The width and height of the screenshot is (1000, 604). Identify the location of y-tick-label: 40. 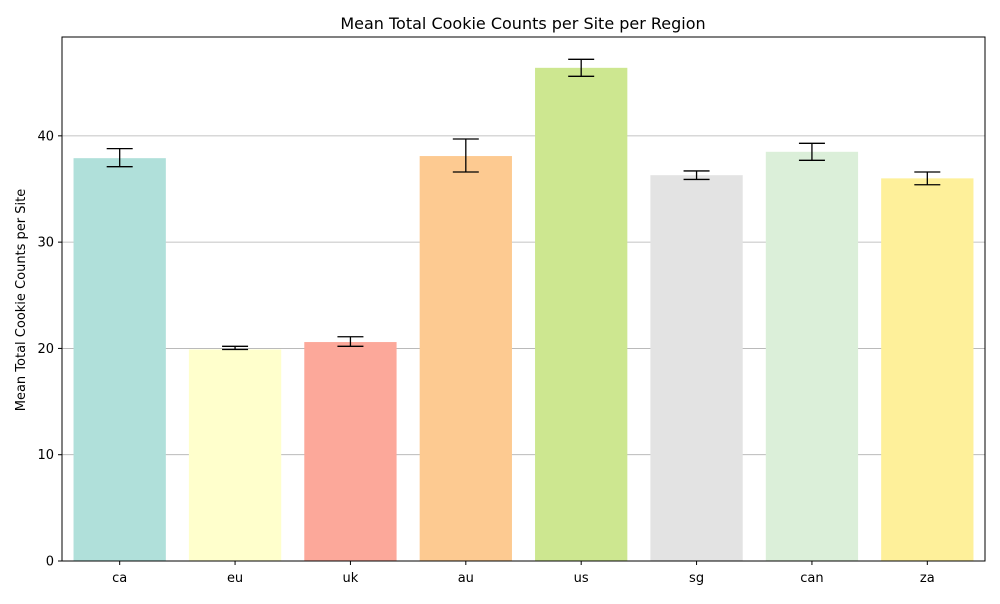
(45, 136).